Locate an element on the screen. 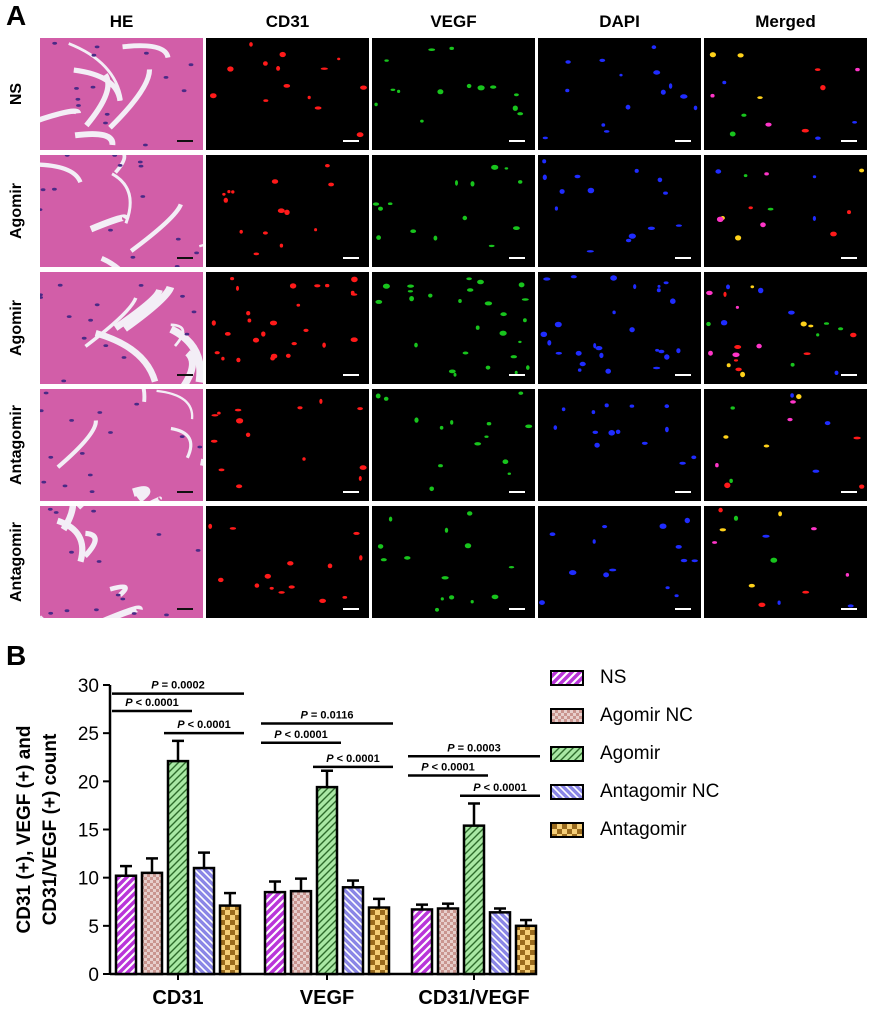 The image size is (871, 1015). column-header: VEGF is located at coordinates (453, 21).